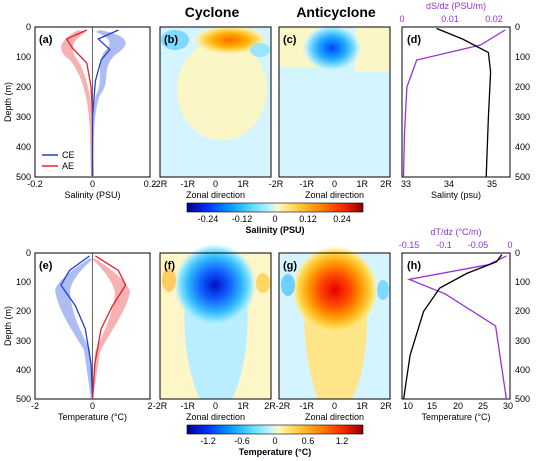 Image resolution: width=550 pixels, height=461 pixels. Describe the element at coordinates (522, 102) in the screenshot. I see `panel-d-yticks: 0 100 200 300 400 500` at that location.